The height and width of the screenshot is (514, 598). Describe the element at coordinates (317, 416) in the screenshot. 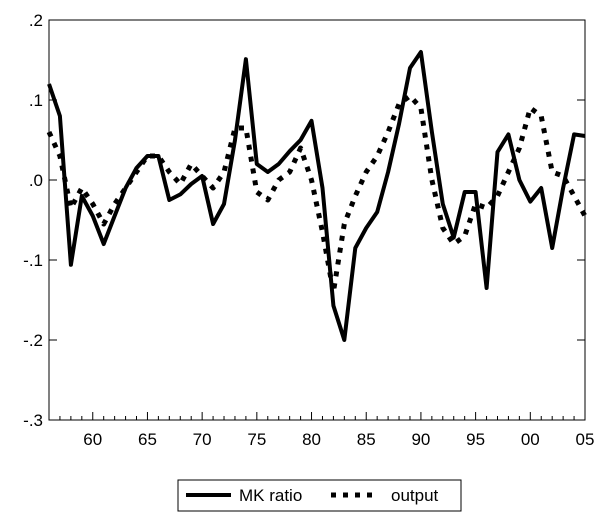

I see `x-axis-ticks` at that location.